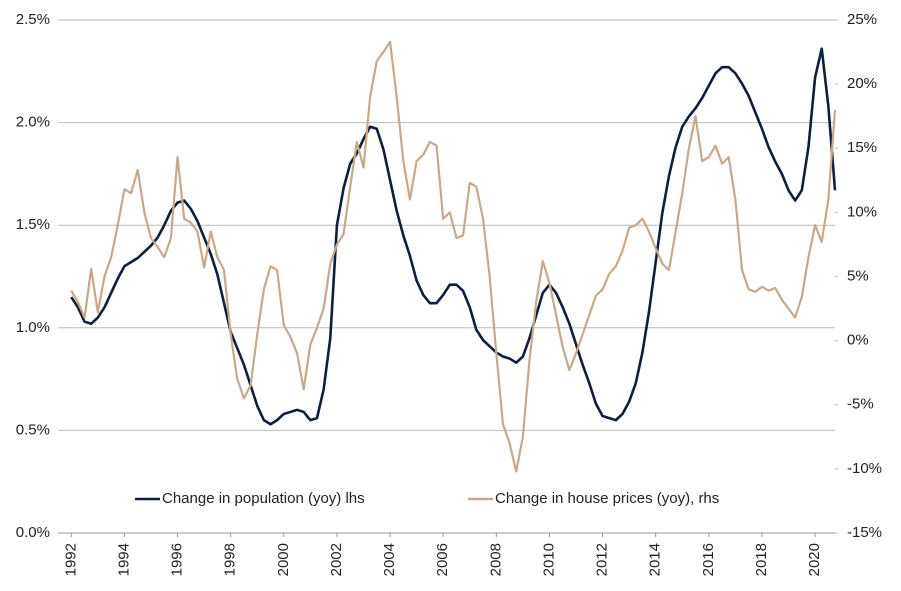 The image size is (901, 591). I want to click on x-tick-label: 1996, so click(177, 559).